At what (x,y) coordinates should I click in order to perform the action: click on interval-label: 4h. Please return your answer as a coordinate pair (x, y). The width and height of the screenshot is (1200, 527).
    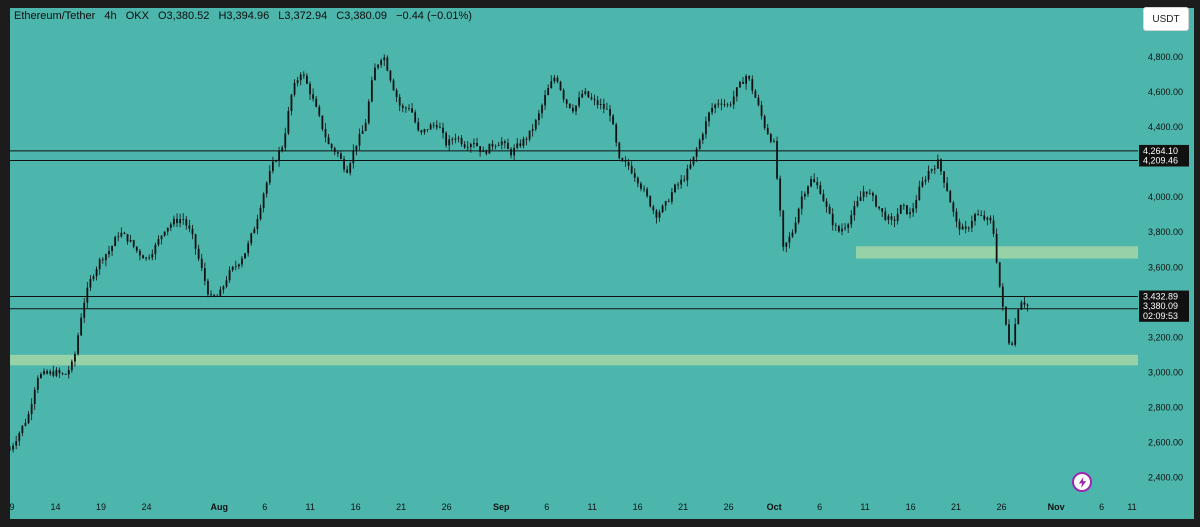
    Looking at the image, I should click on (110, 16).